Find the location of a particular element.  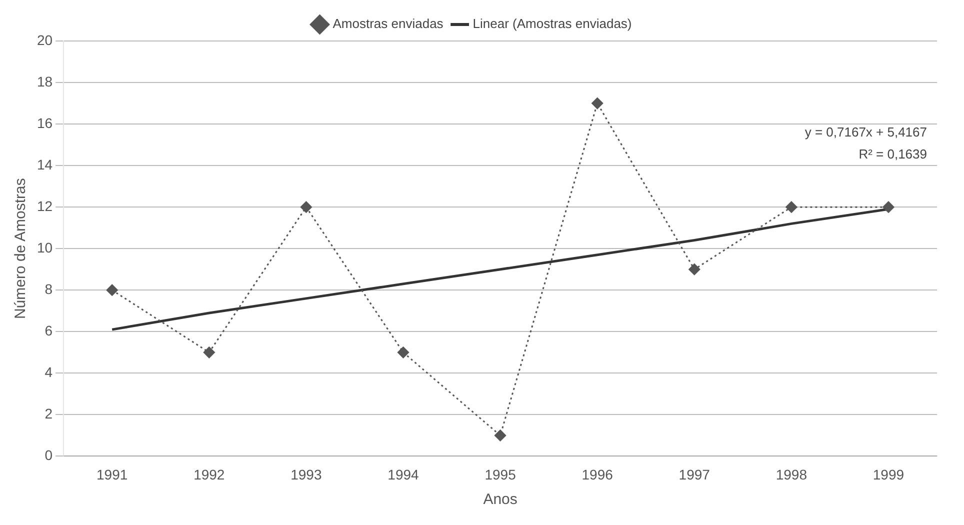

y-tick-label: 12 is located at coordinates (44, 206).